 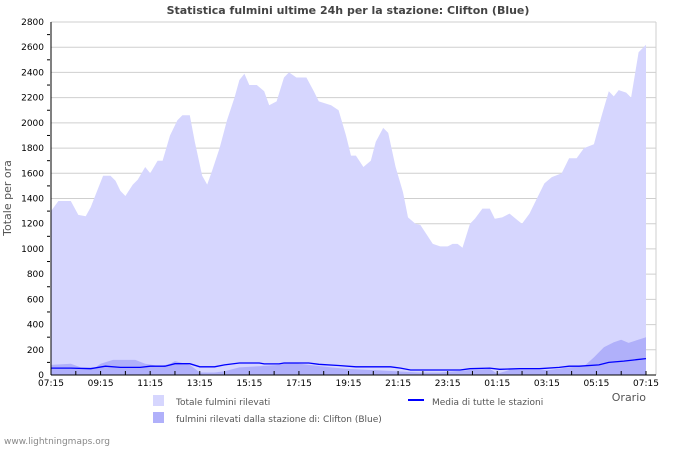 What do you see at coordinates (32, 48) in the screenshot?
I see `y-tick-label: 2600` at bounding box center [32, 48].